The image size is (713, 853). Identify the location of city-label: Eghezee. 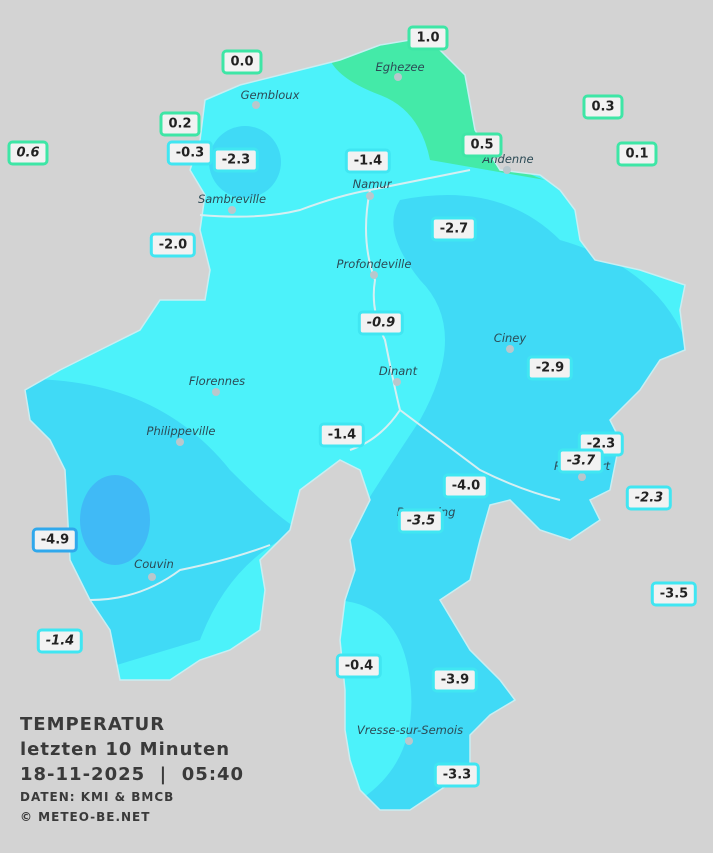
(400, 67).